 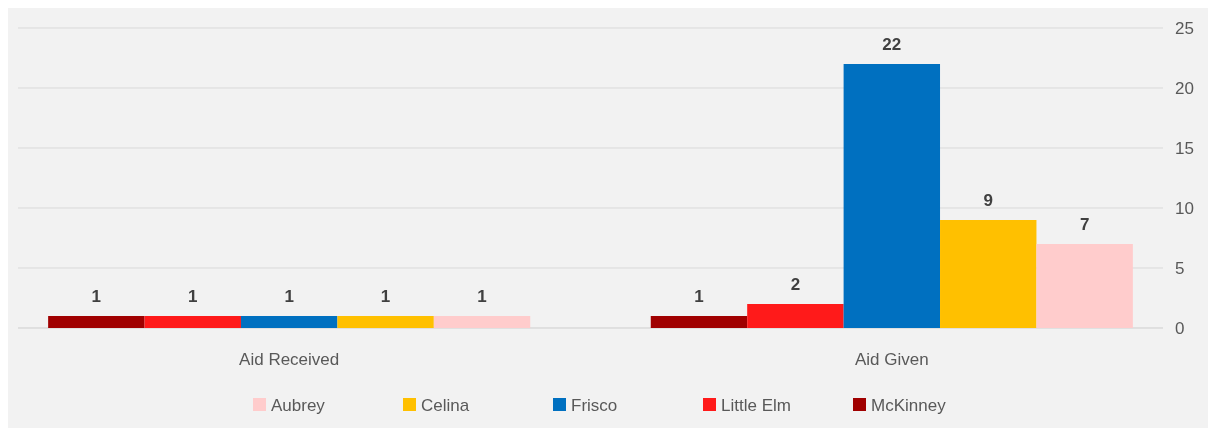 I want to click on y-tick-label: 20, so click(x=1184, y=88).